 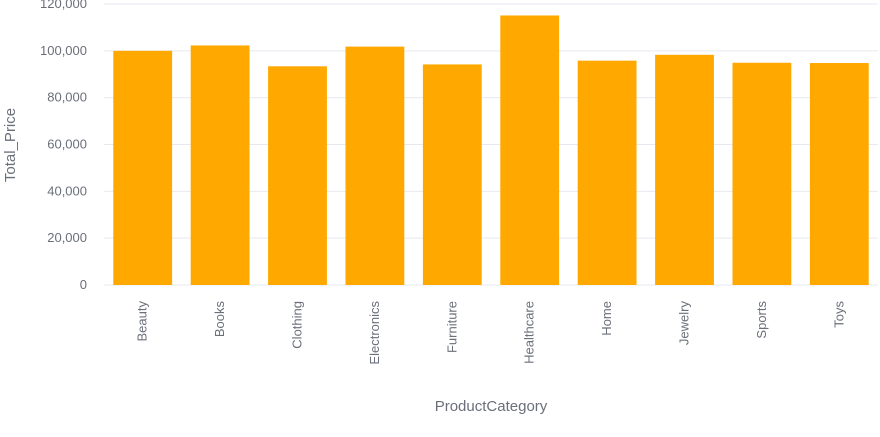 I want to click on y-tick-label: 80,000, so click(x=67, y=97).